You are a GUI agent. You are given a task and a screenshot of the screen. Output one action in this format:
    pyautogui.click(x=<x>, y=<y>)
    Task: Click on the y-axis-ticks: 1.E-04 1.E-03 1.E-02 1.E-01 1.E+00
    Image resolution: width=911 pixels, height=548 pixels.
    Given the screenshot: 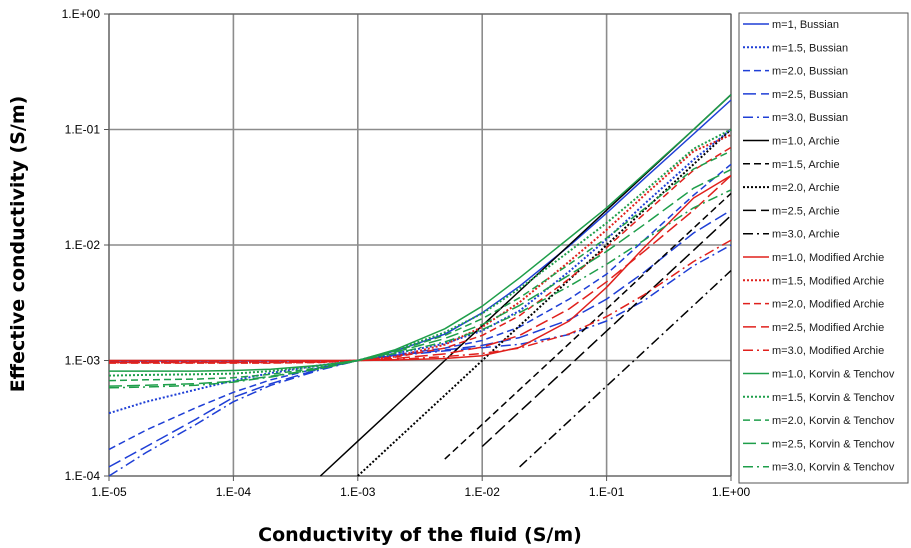 What is the action you would take?
    pyautogui.click(x=85, y=245)
    